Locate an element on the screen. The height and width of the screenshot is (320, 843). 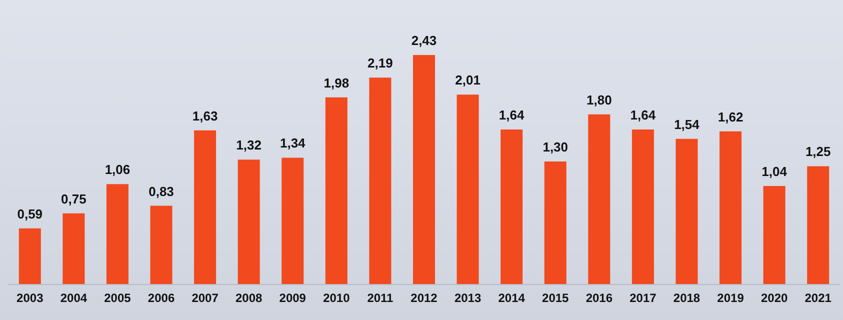
x-tick-label: 2003 is located at coordinates (30, 298).